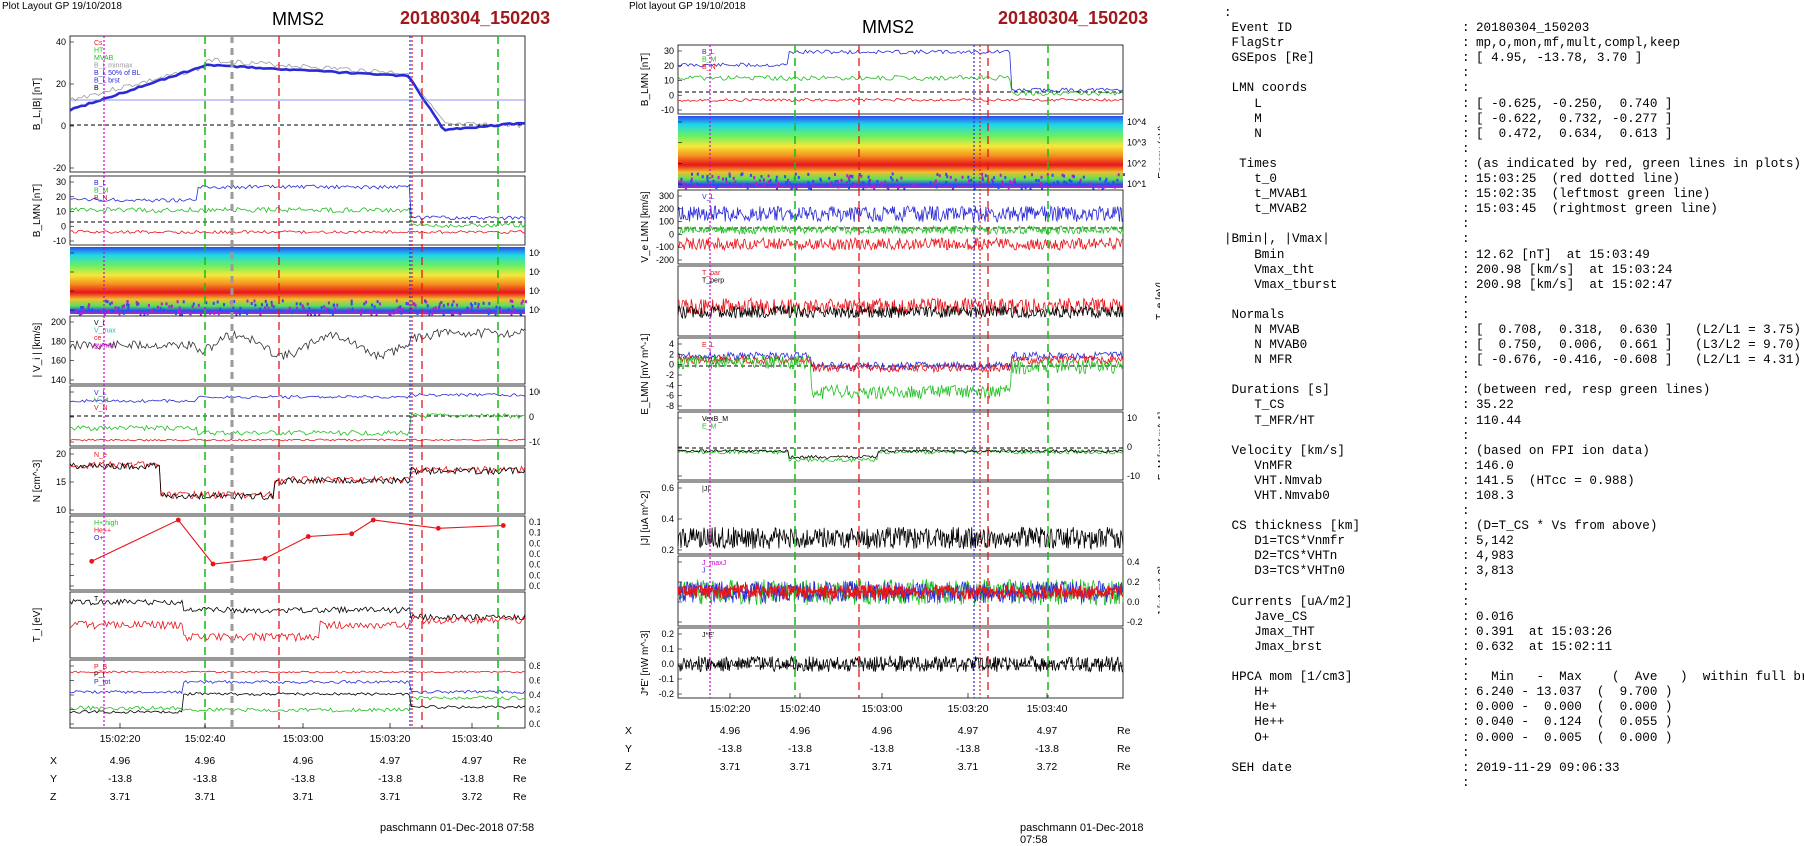  What do you see at coordinates (1510, 602) in the screenshot?
I see `info-row: Currents [uA/m2]:` at bounding box center [1510, 602].